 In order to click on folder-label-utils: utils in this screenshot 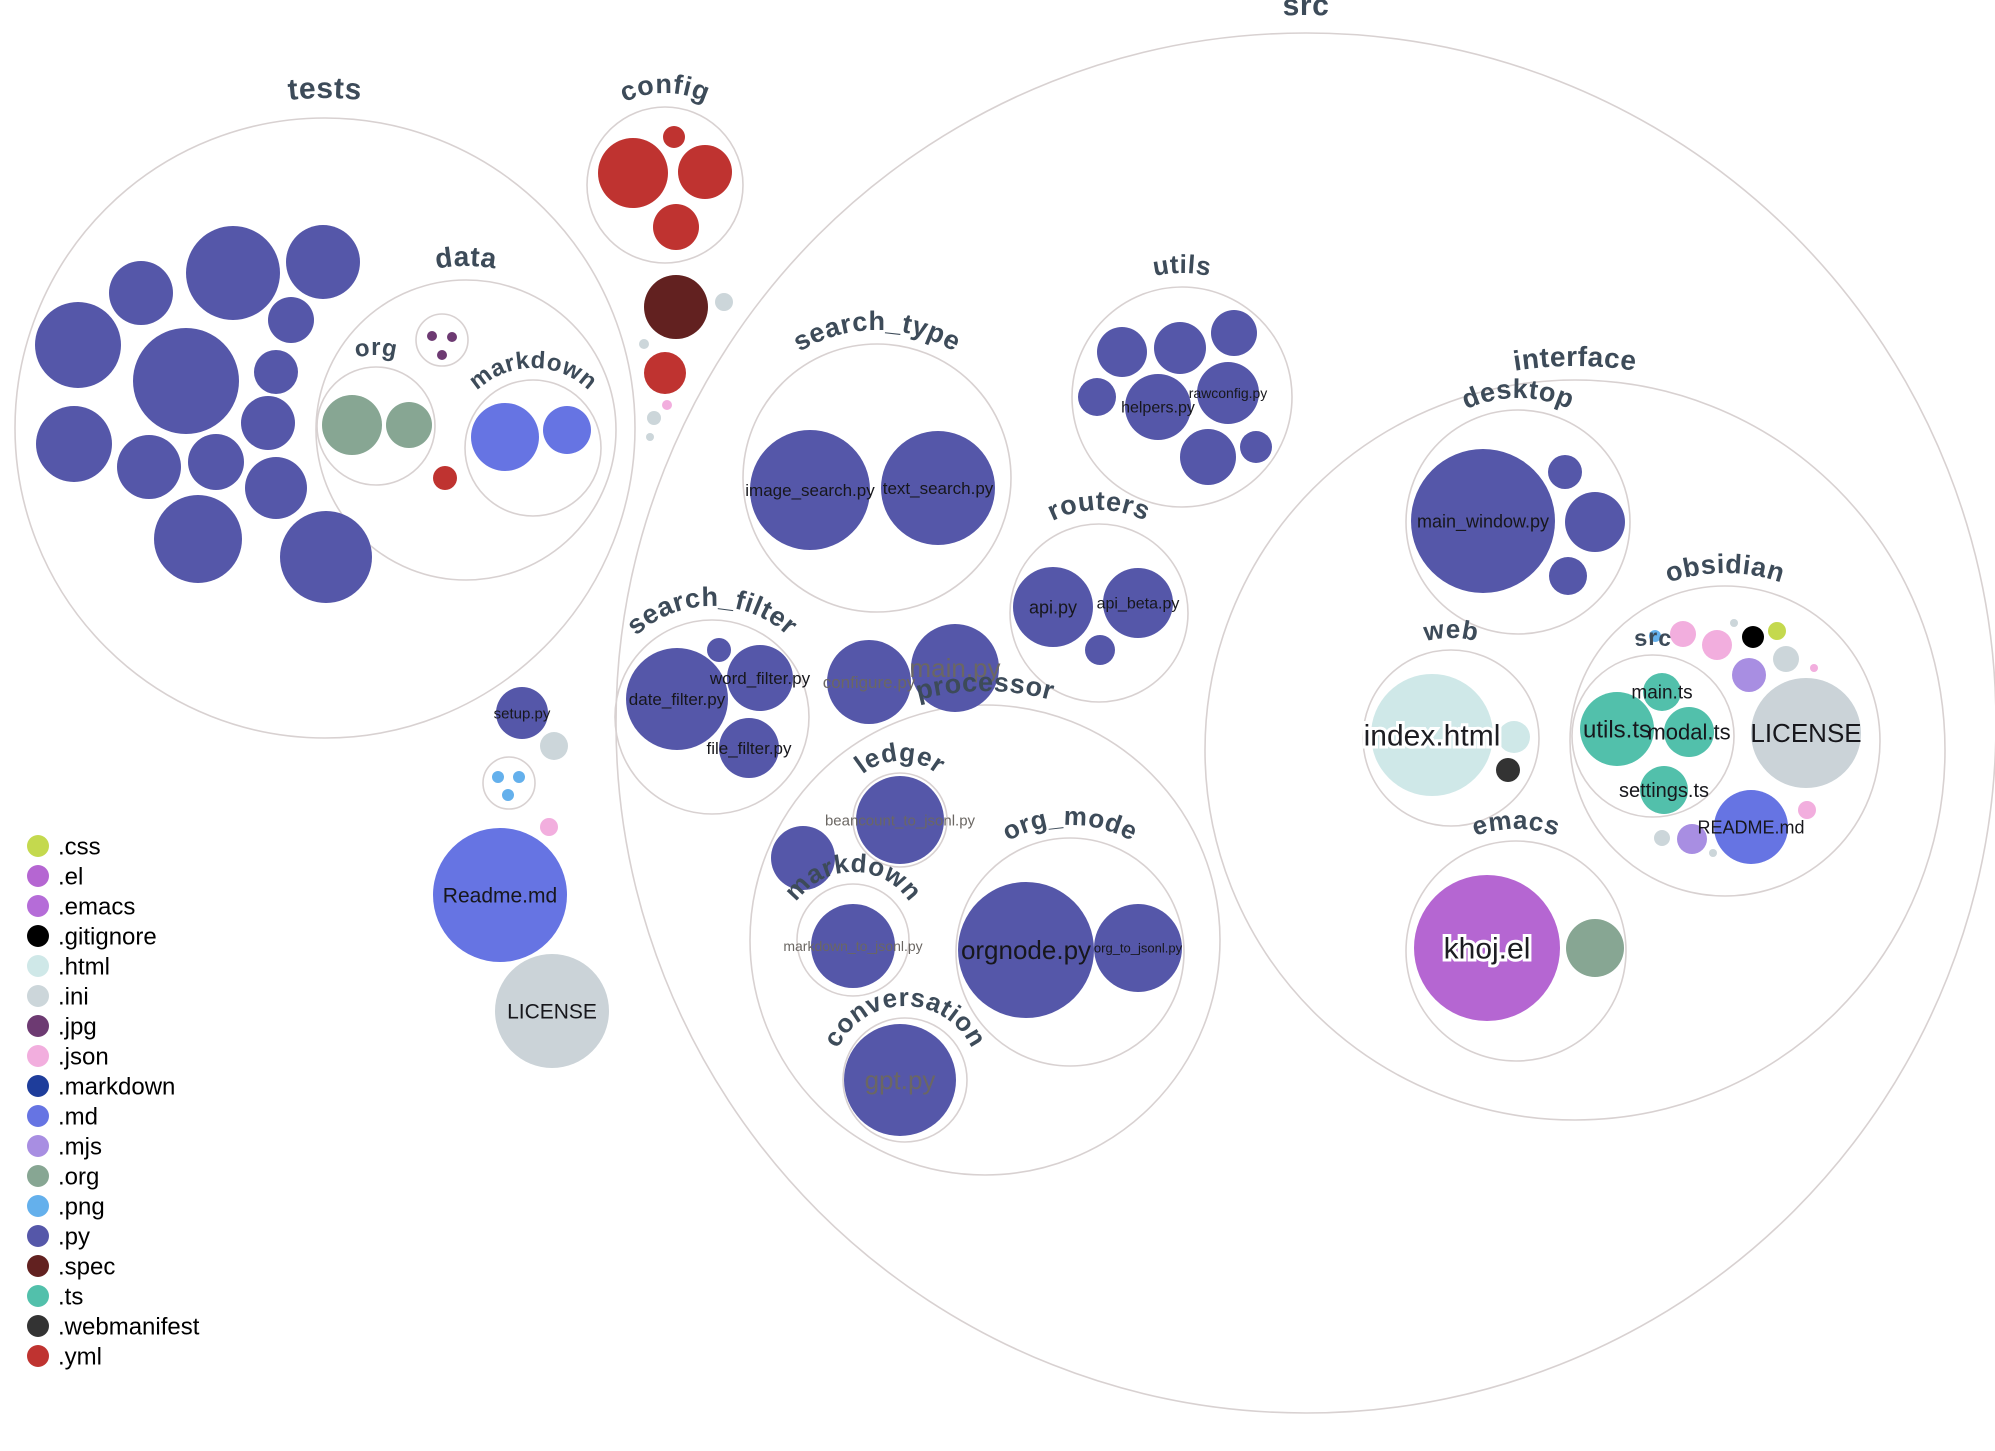, I will do `click(1181, 265)`.